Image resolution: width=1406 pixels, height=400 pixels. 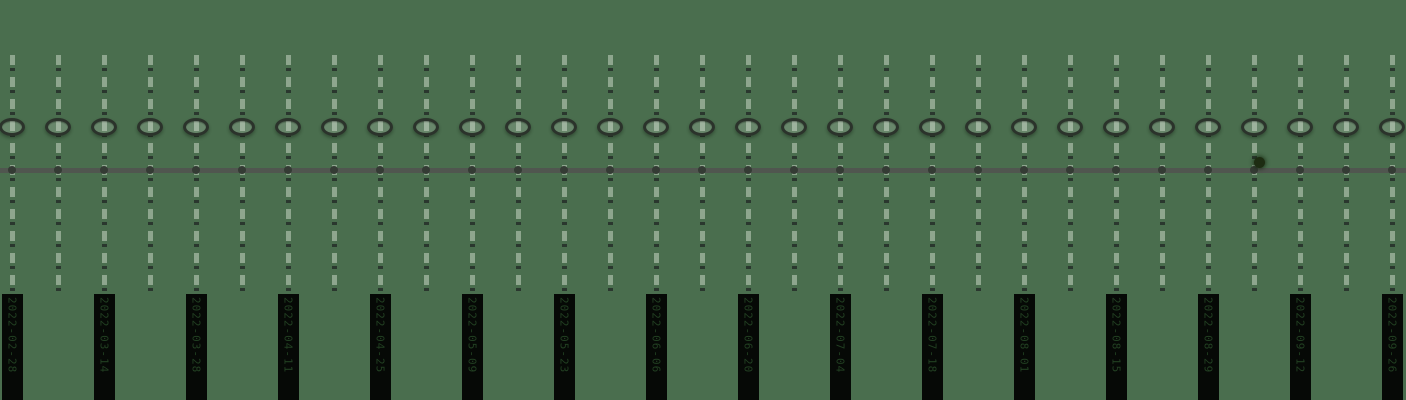 What do you see at coordinates (1116, 335) in the screenshot?
I see `x-tick-date-label: 2022-08-15` at bounding box center [1116, 335].